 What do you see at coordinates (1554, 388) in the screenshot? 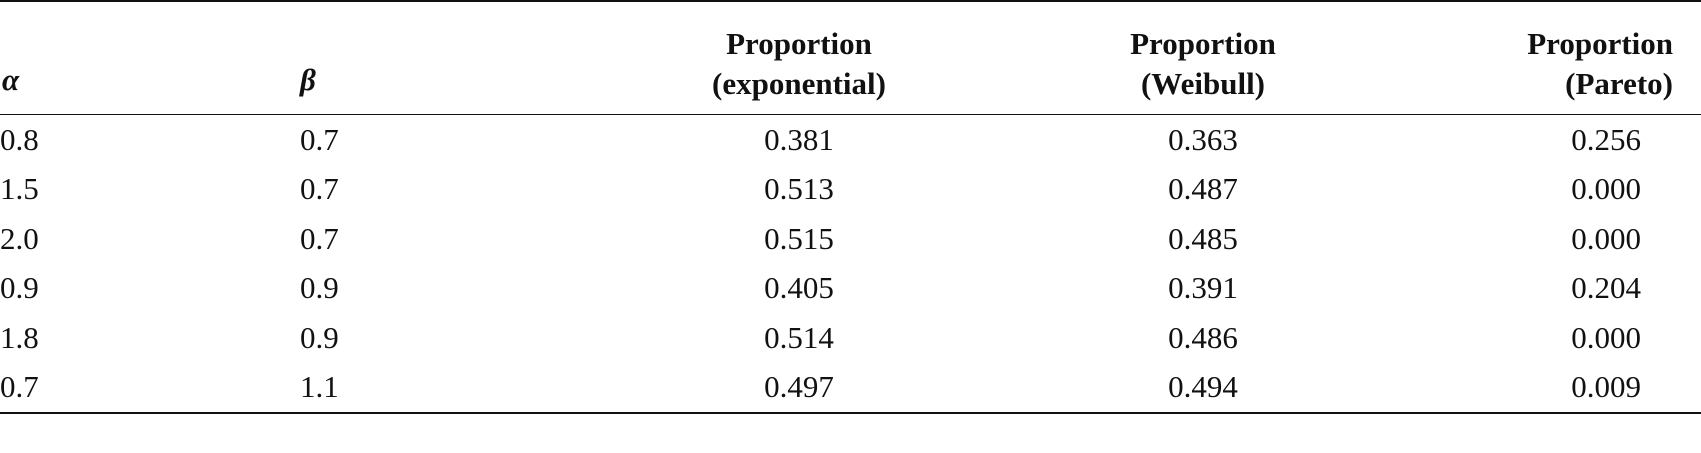
I see `cell-pareto: 0.009` at bounding box center [1554, 388].